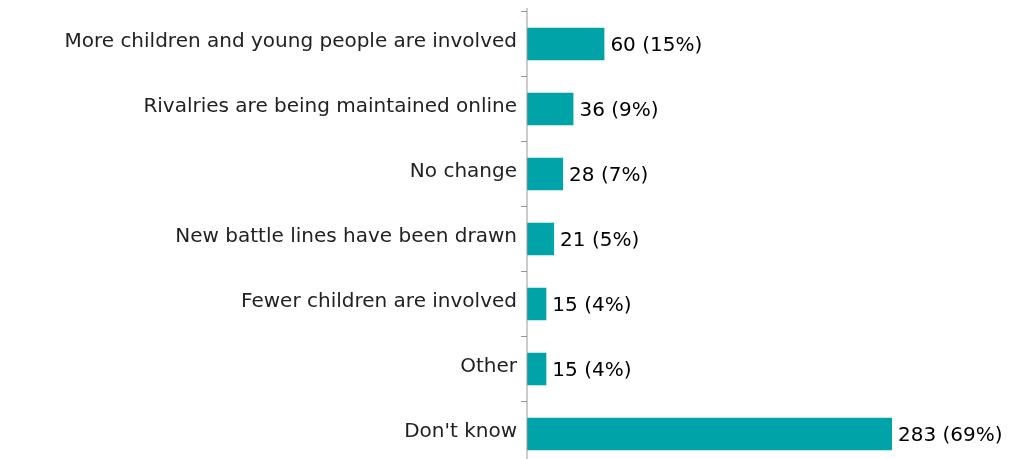  What do you see at coordinates (950, 434) in the screenshot?
I see `data-label: 283 (69%)` at bounding box center [950, 434].